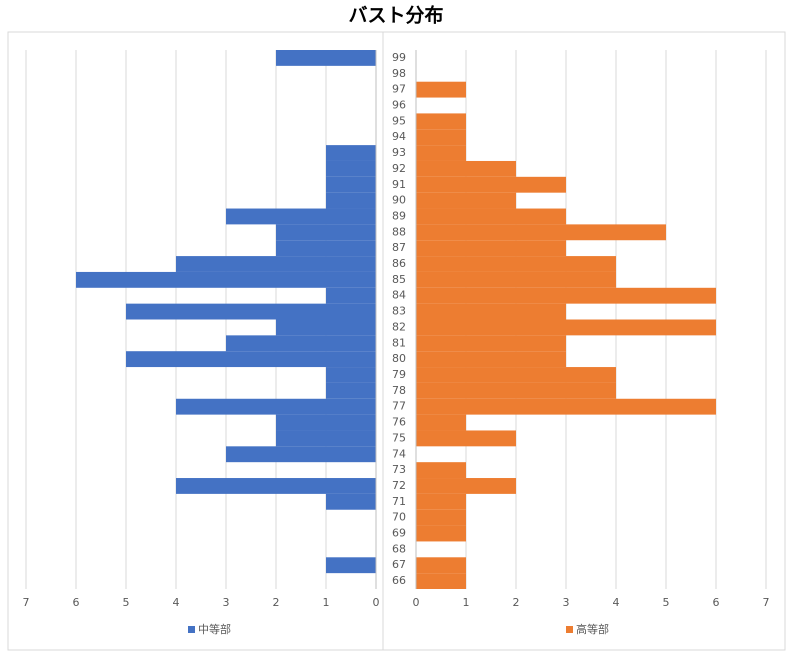 This screenshot has height=660, width=793. What do you see at coordinates (399, 104) in the screenshot?
I see `category-label: 96` at bounding box center [399, 104].